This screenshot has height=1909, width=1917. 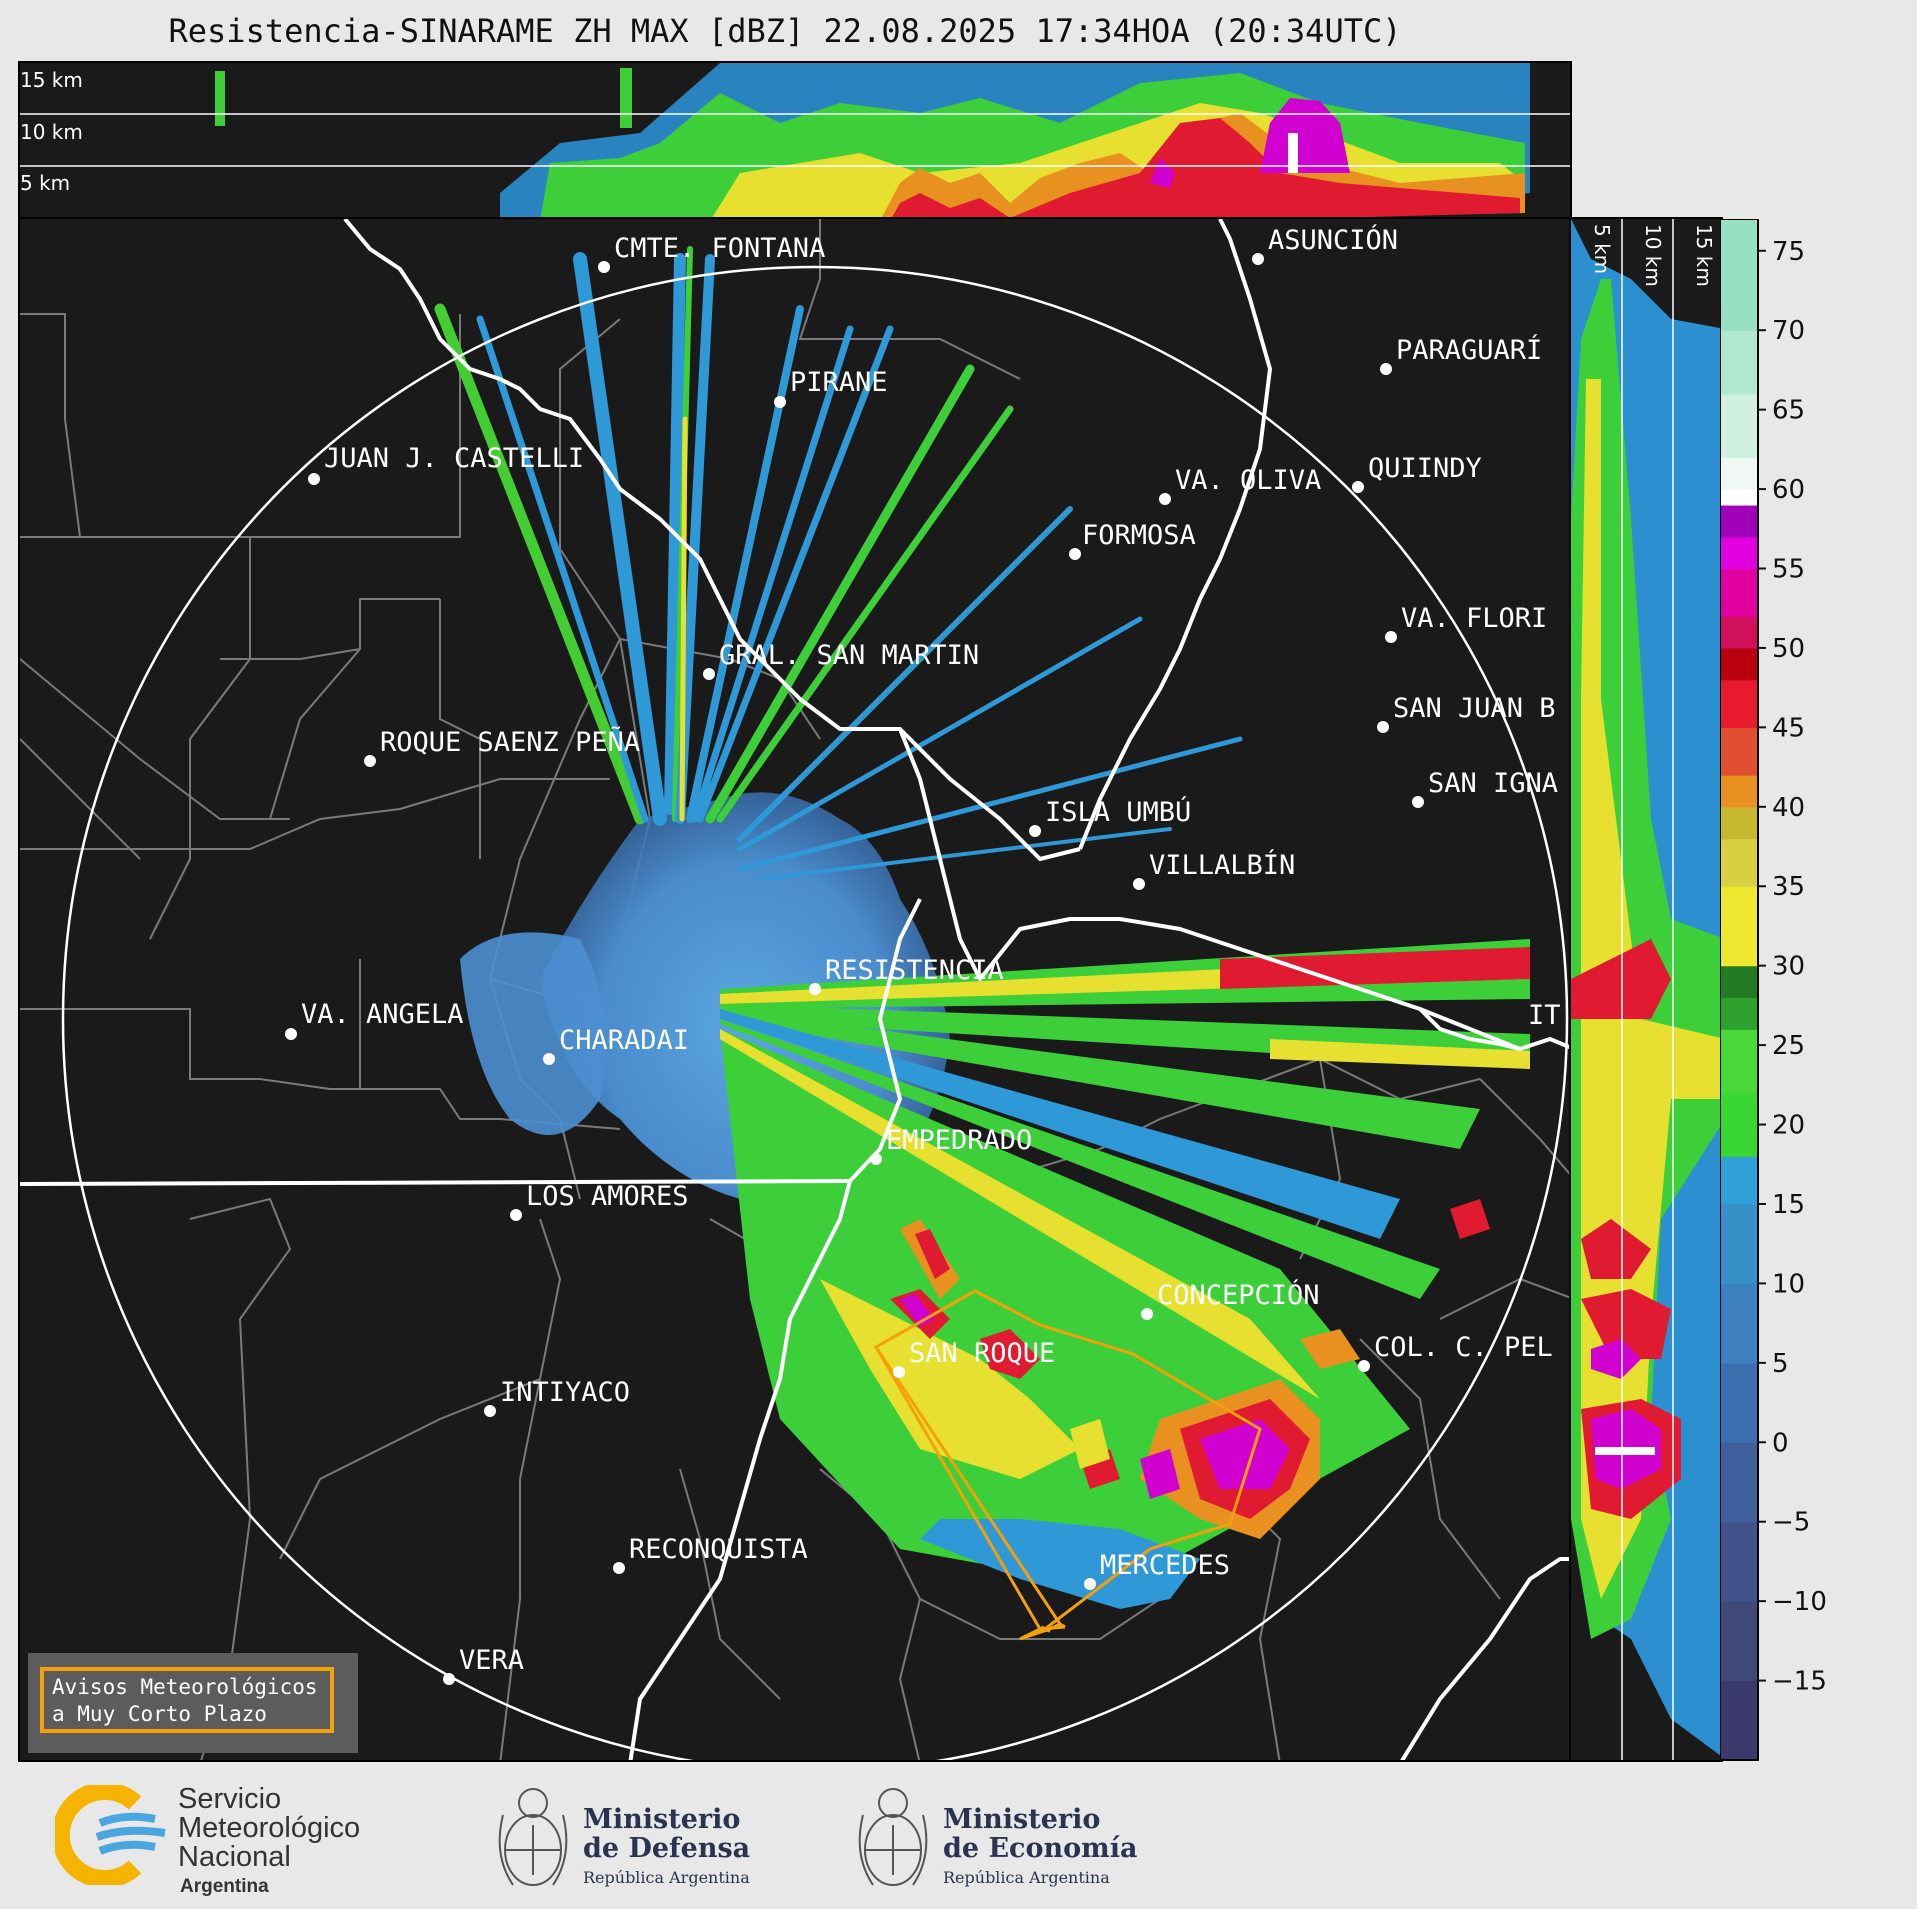 What do you see at coordinates (1602, 249) in the screenshot?
I see `side-height-label-5: 5 km` at bounding box center [1602, 249].